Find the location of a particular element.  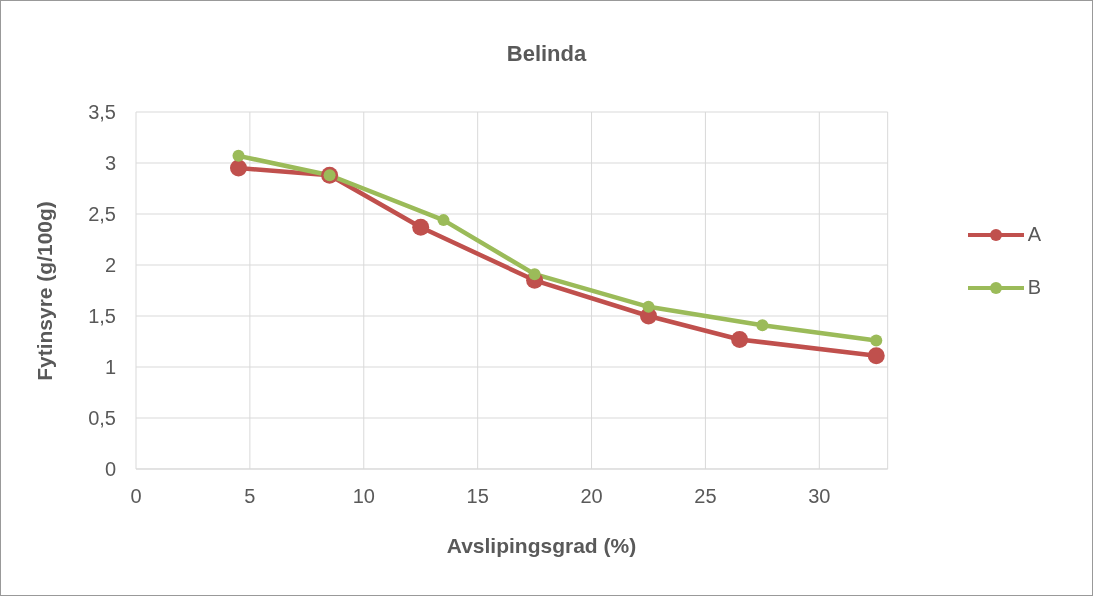

x-tick-label: 0 is located at coordinates (136, 496).